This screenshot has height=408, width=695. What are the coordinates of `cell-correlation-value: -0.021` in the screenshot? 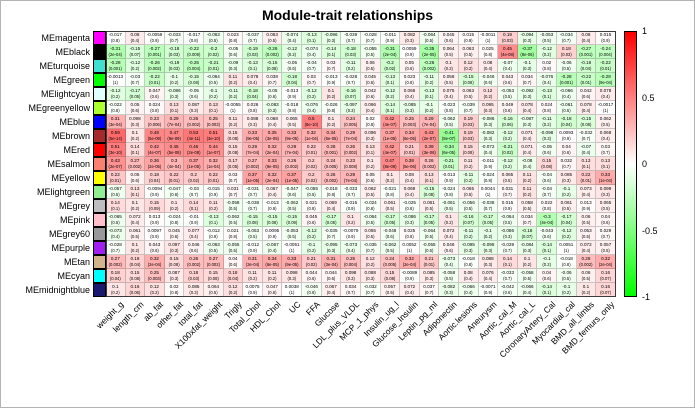 It's located at (390, 189).